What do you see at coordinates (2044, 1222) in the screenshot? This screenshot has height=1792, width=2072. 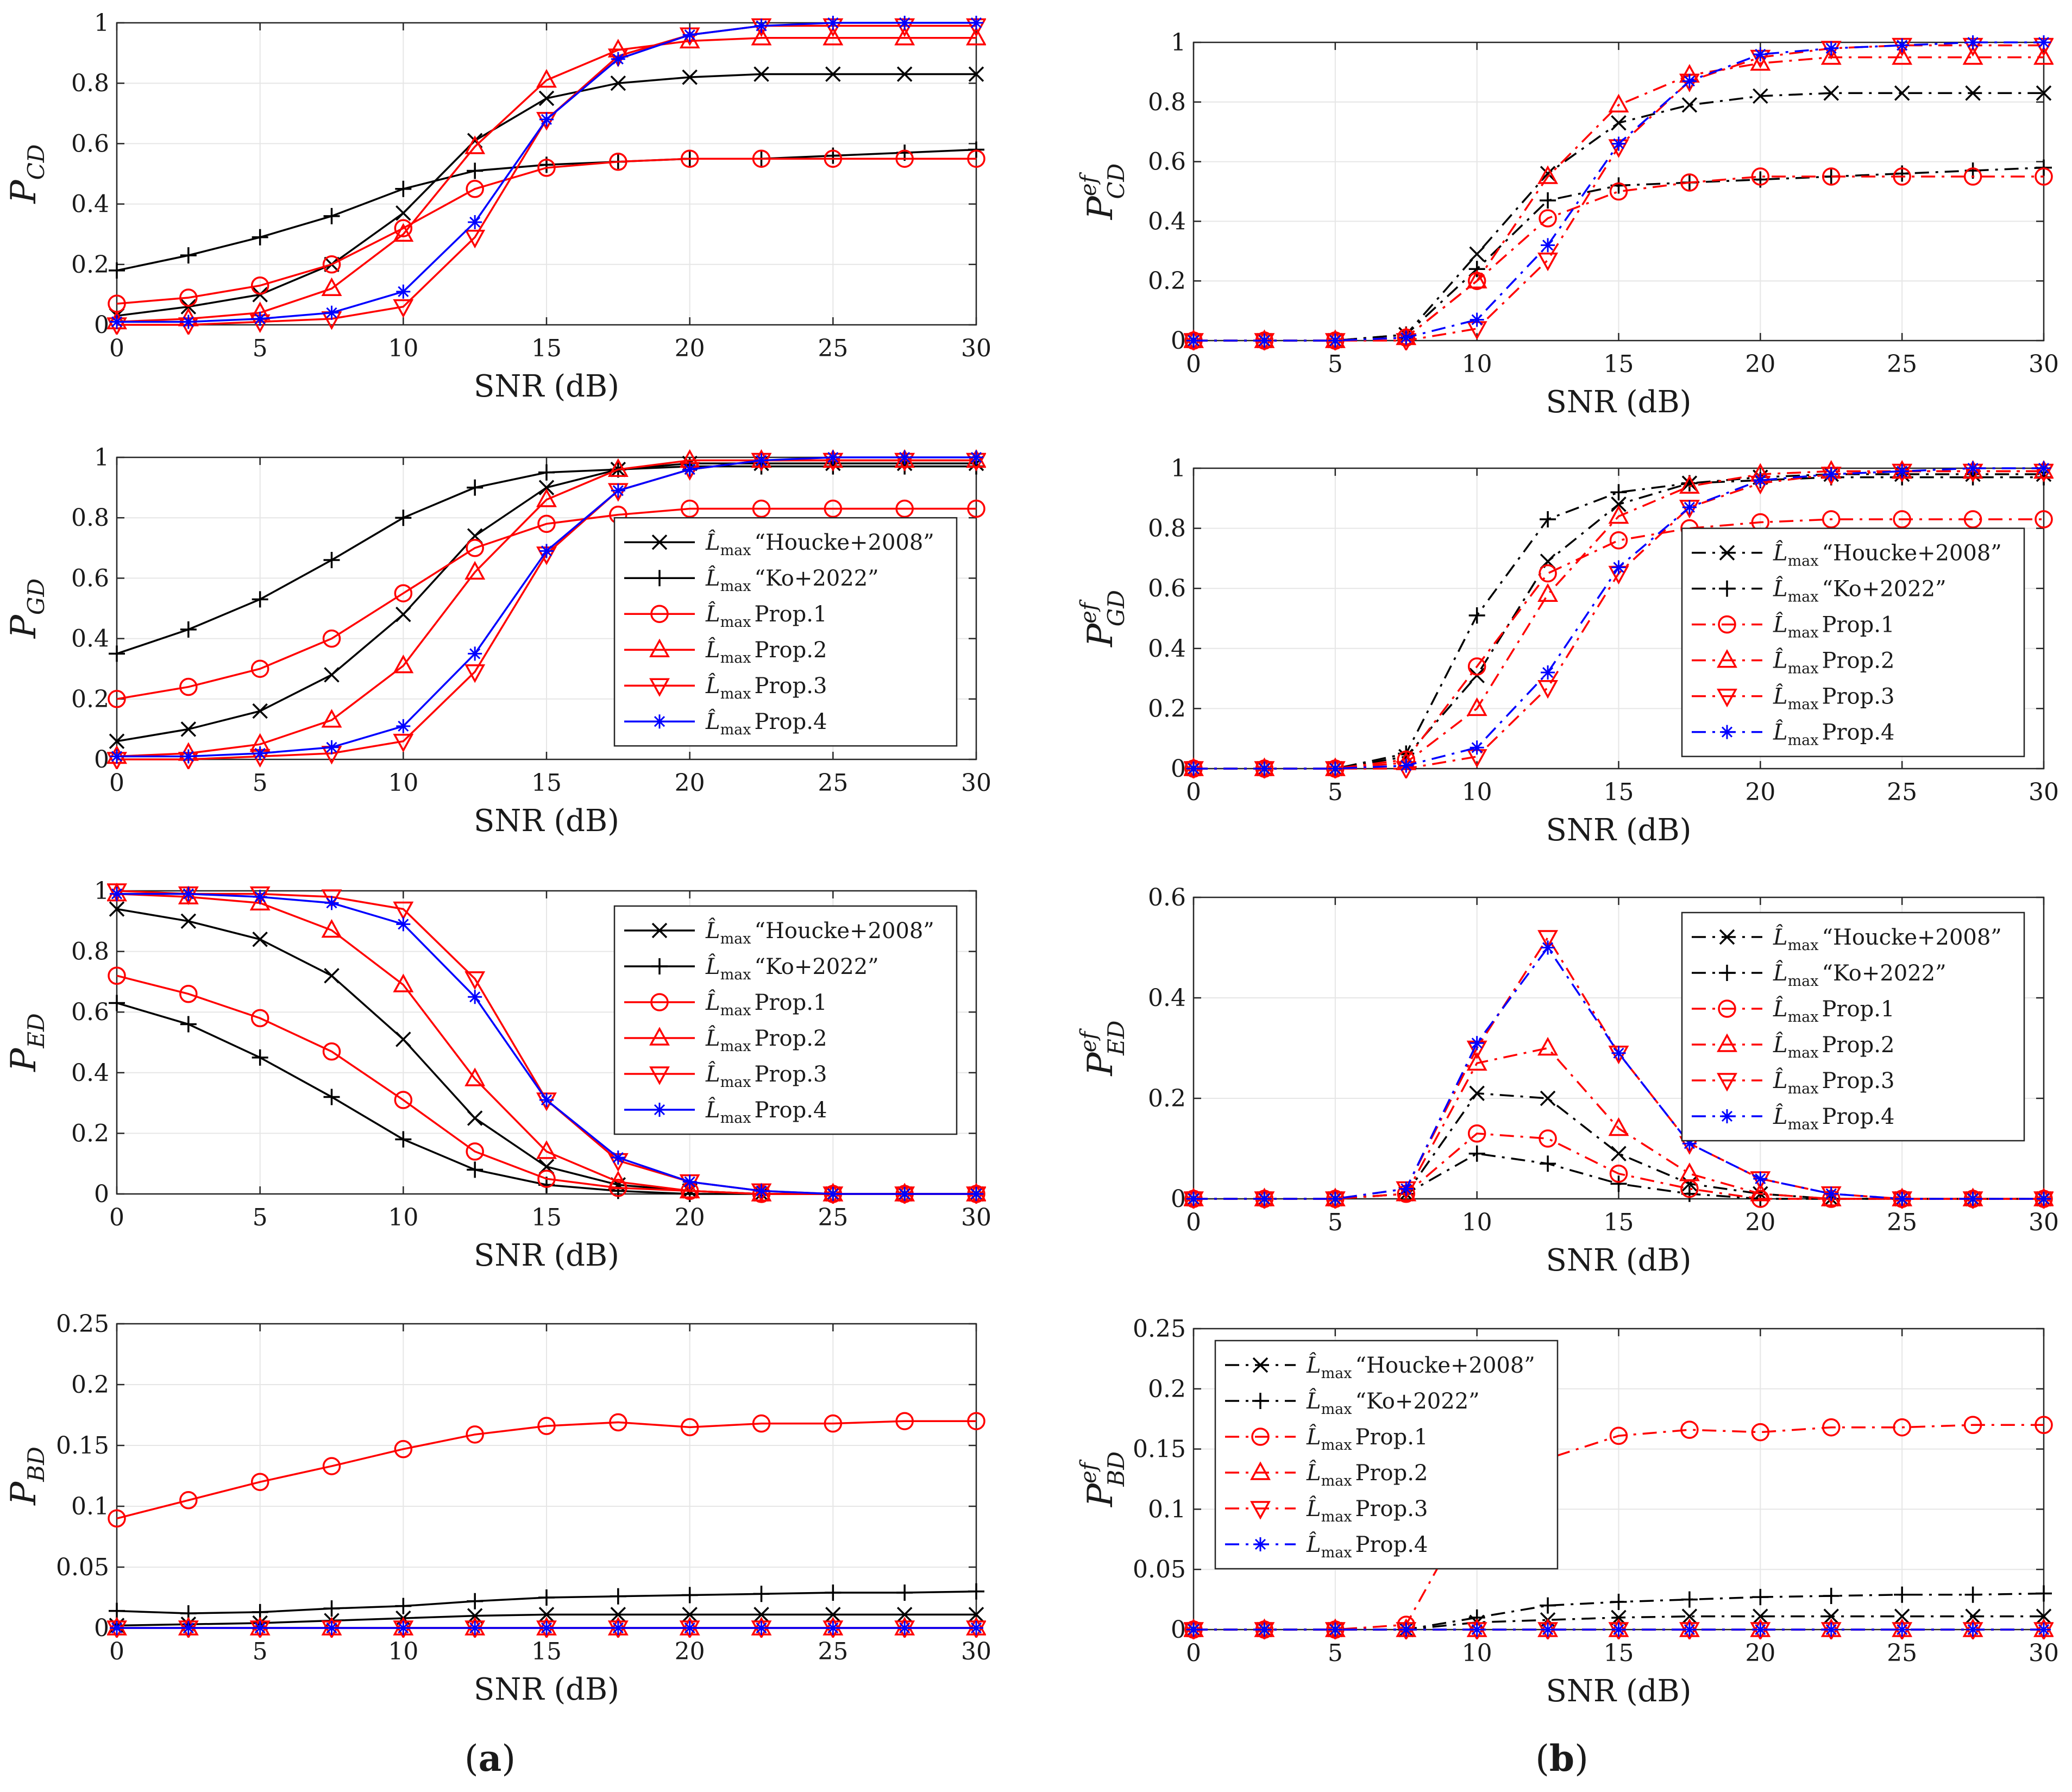 I see `x-tick-label: 30` at bounding box center [2044, 1222].